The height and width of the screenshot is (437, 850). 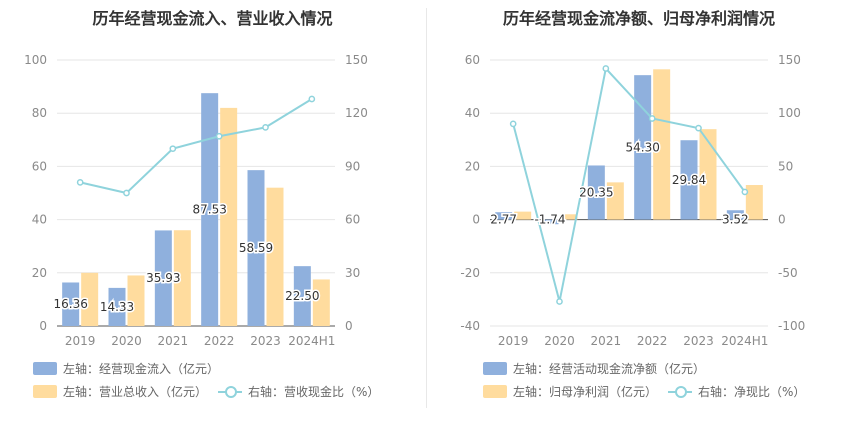 What do you see at coordinates (470, 326) in the screenshot?
I see `y-left-tick-label: -40` at bounding box center [470, 326].